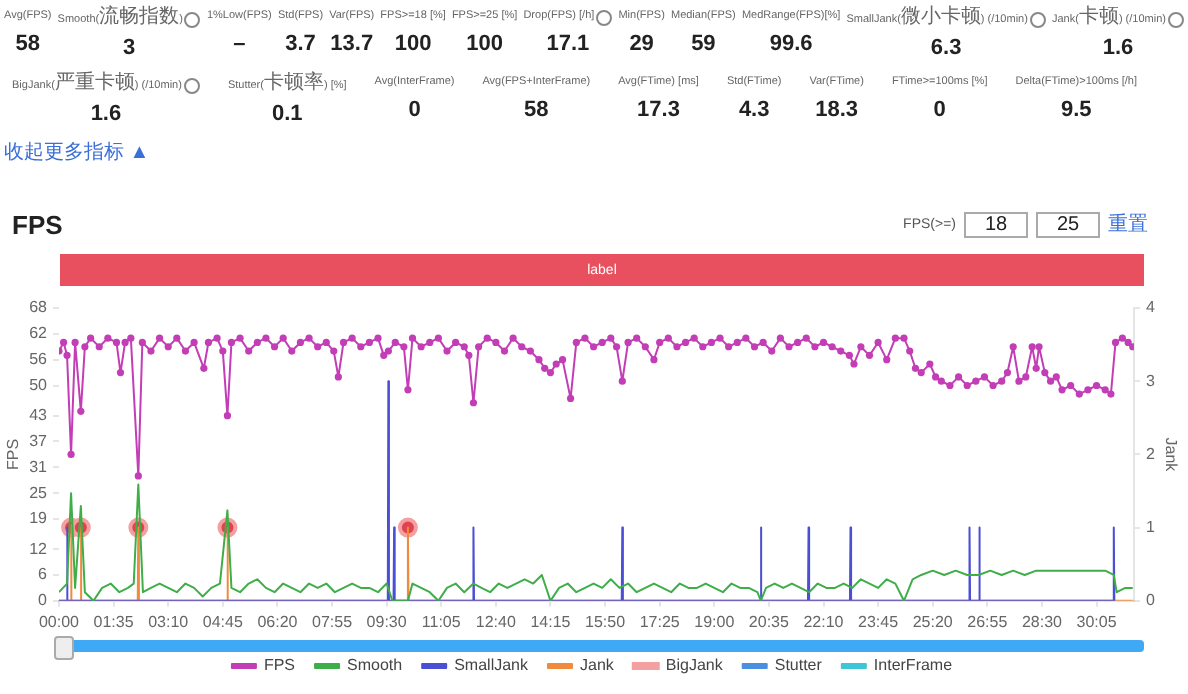  What do you see at coordinates (223, 621) in the screenshot?
I see `x-tick-label: 04:45` at bounding box center [223, 621].